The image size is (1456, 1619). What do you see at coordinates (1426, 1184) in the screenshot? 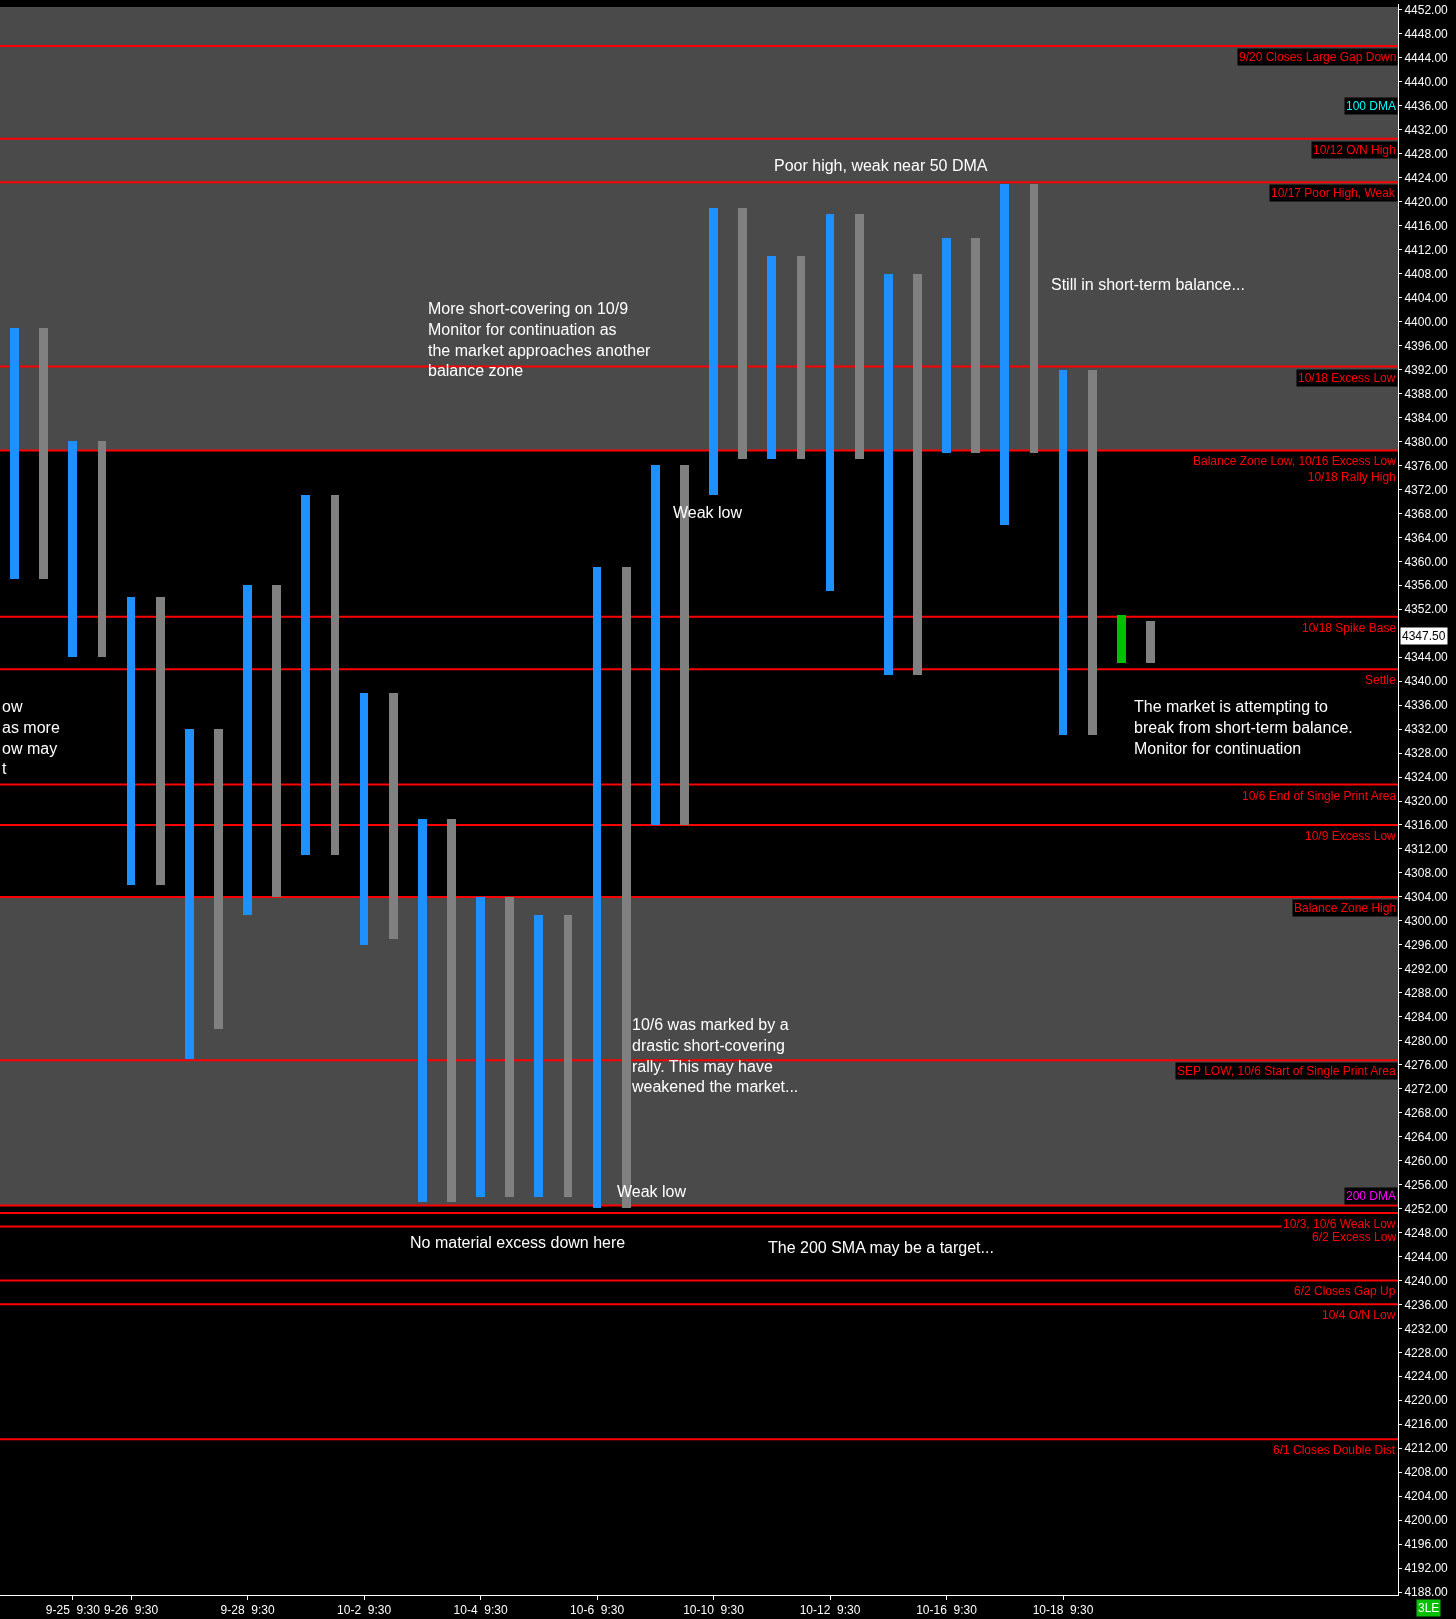
I see `y-tick-label: 4256.00` at bounding box center [1426, 1184].